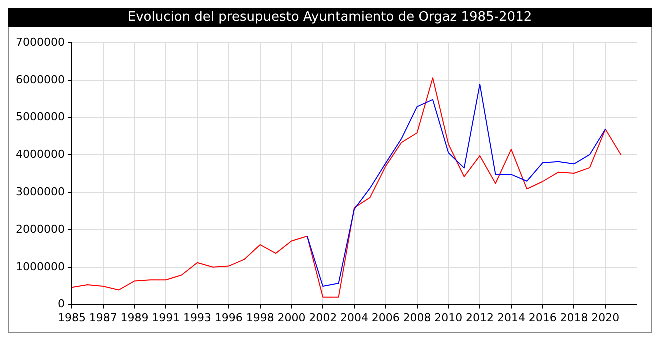 This screenshot has height=350, width=660. Describe the element at coordinates (330, 17) in the screenshot. I see `chart-title: Evolucion del presupuesto Ayuntamiento de Orgaz 1985-2012` at that location.